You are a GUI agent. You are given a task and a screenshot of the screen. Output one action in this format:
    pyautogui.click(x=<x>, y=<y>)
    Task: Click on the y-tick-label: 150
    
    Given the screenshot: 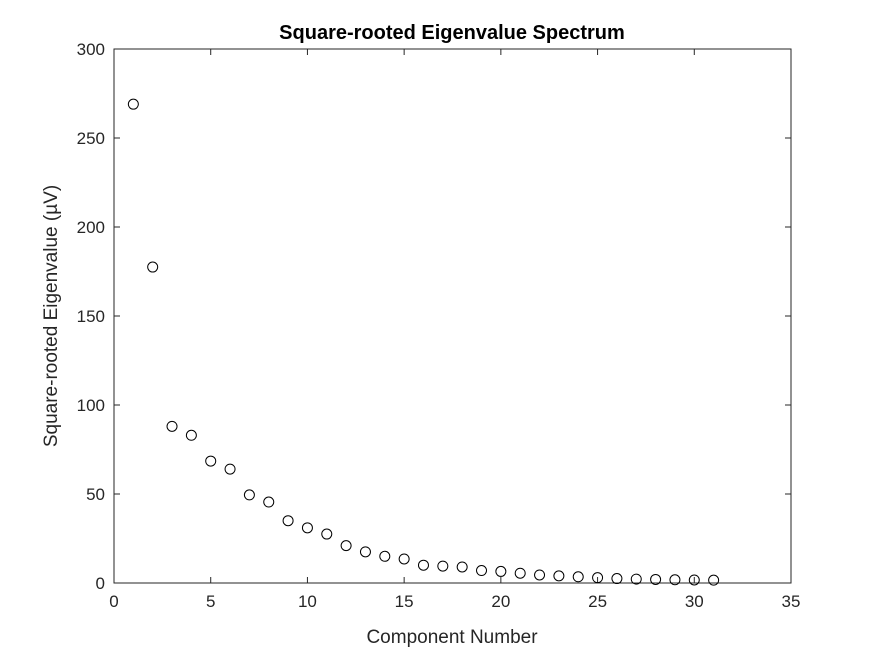 What is the action you would take?
    pyautogui.click(x=91, y=316)
    